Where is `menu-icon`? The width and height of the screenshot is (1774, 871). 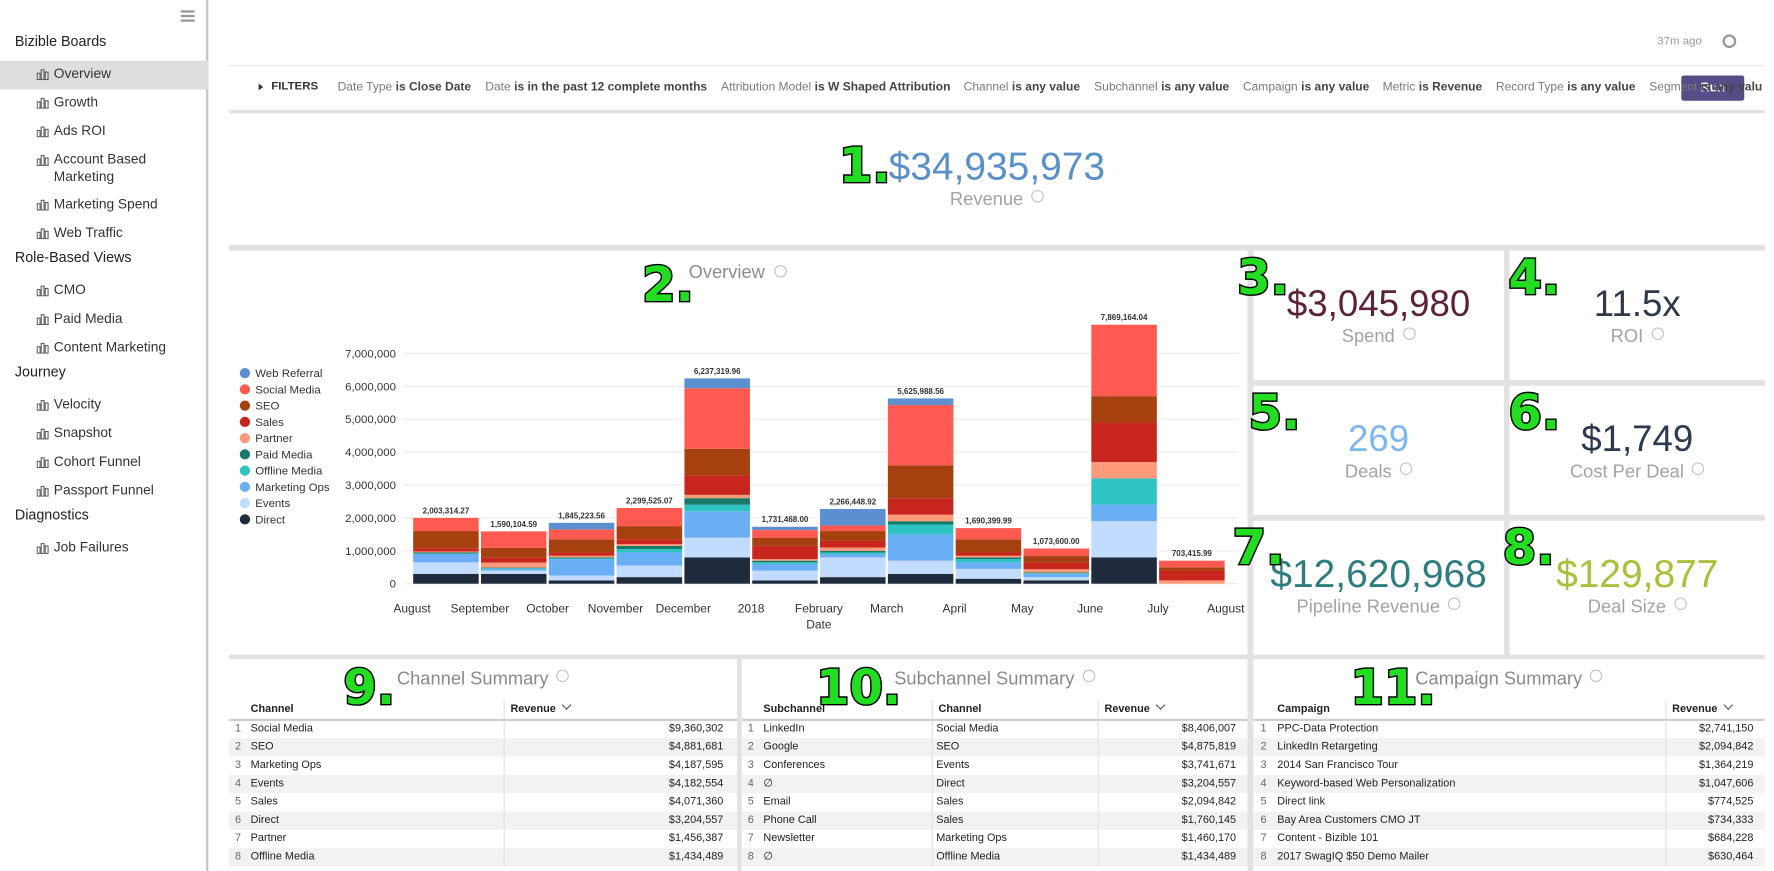
menu-icon is located at coordinates (187, 11).